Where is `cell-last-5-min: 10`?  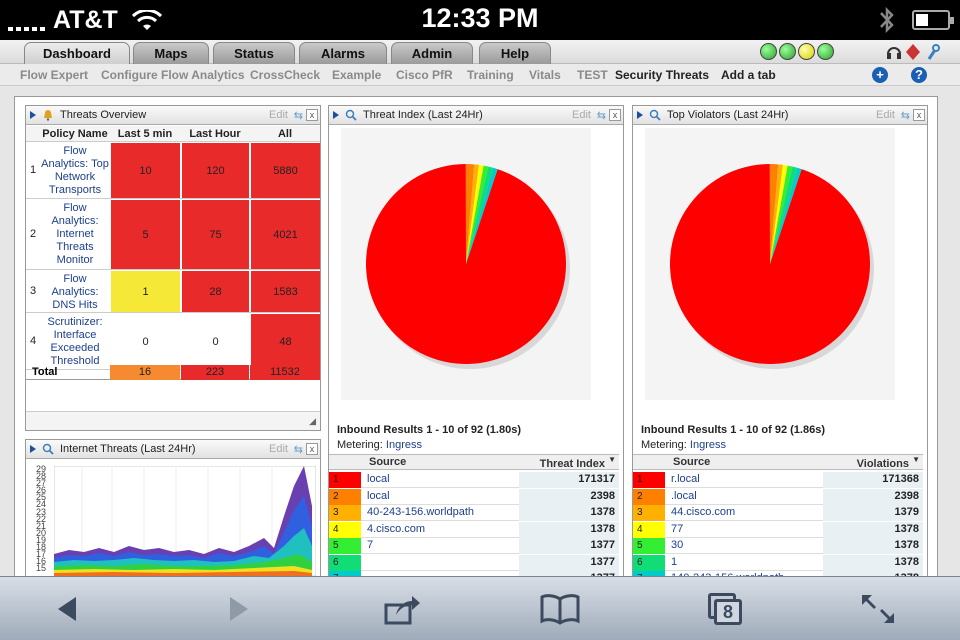 cell-last-5-min: 10 is located at coordinates (145, 170).